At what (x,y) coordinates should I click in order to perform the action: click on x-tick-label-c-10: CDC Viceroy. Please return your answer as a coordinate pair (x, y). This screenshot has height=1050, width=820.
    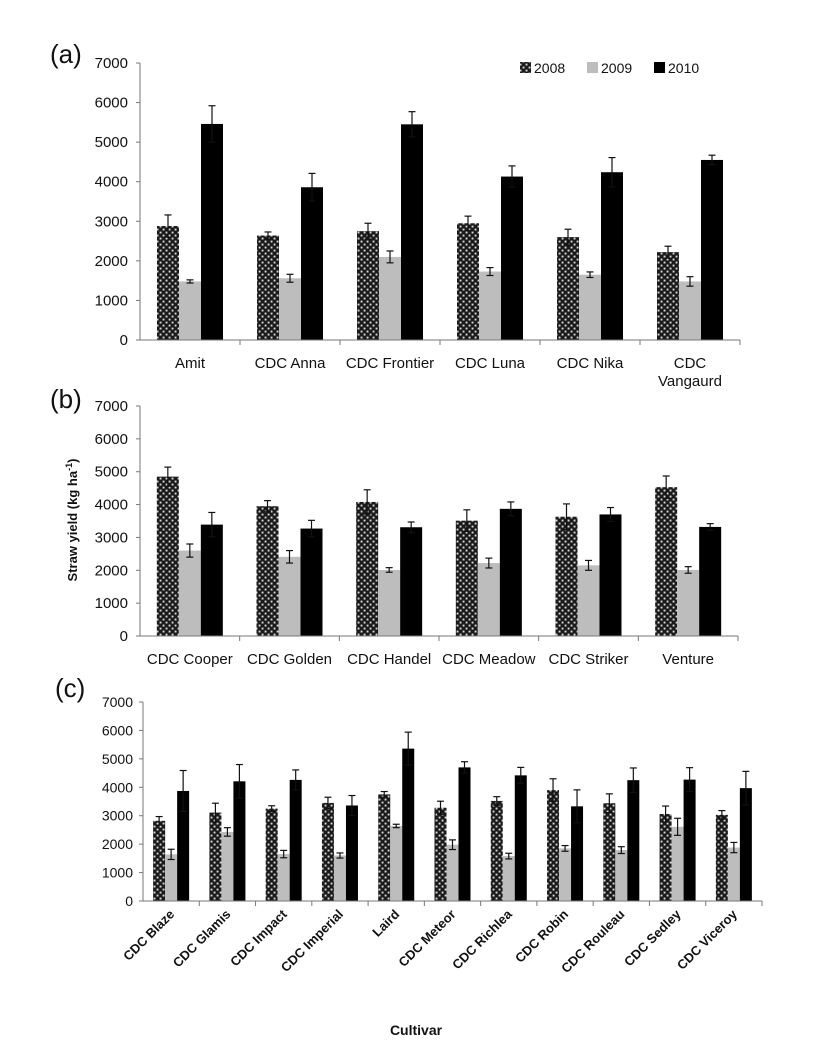
    Looking at the image, I should click on (707, 939).